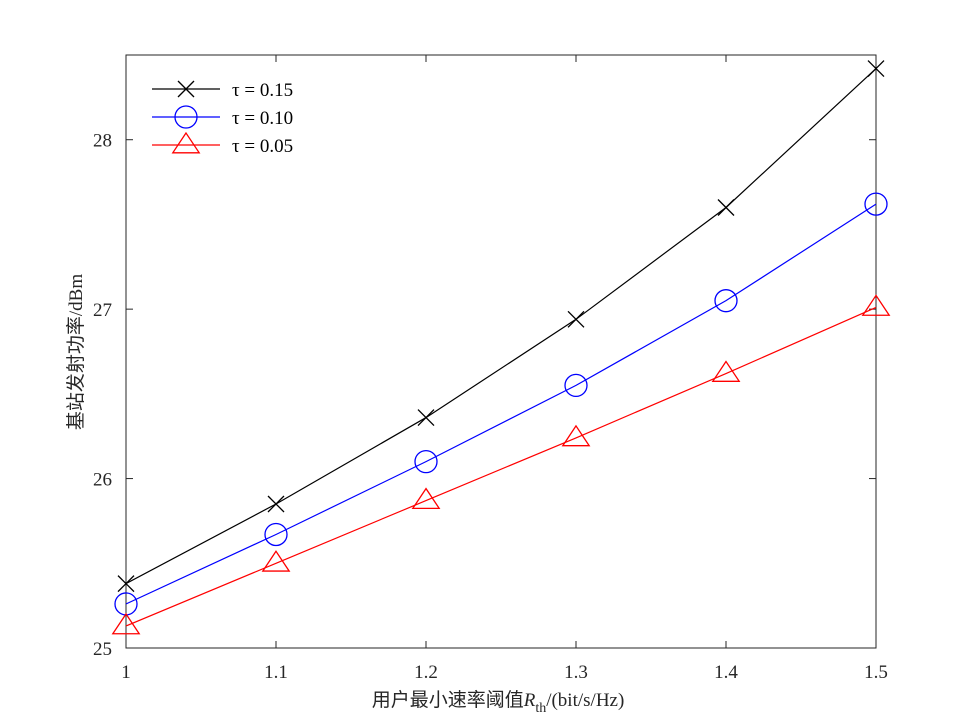 This screenshot has height=728, width=970. I want to click on x-tick-label: 1, so click(126, 672).